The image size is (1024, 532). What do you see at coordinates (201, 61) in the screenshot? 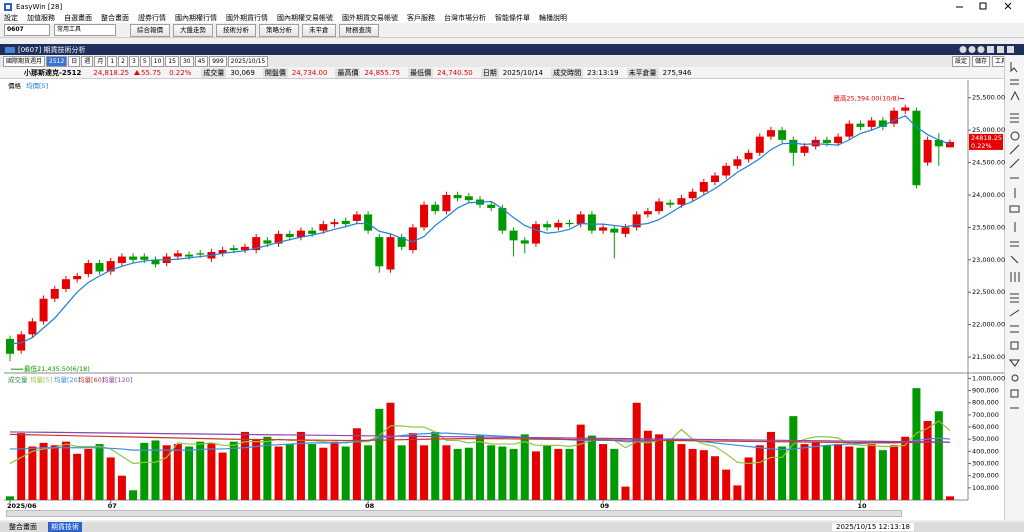
I see `chart-control: 45` at bounding box center [201, 61].